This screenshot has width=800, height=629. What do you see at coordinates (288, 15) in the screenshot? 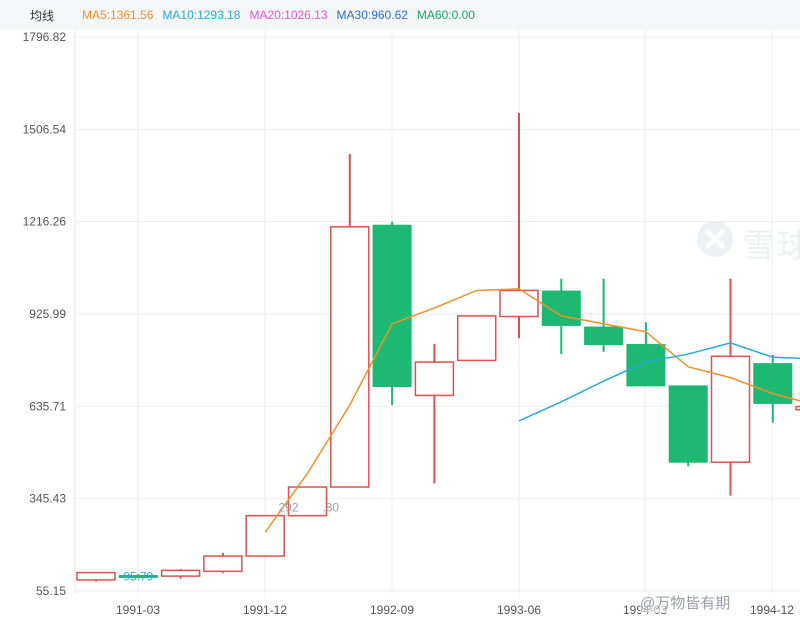
I see `legend-ma20: MA20:1026.13` at bounding box center [288, 15].